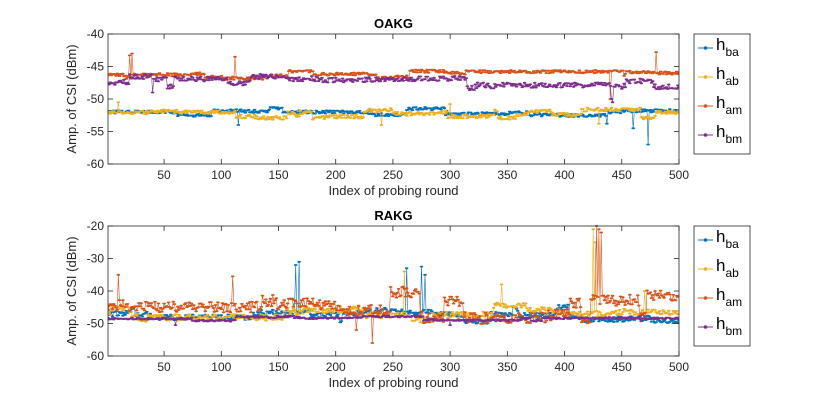 The width and height of the screenshot is (830, 405). Describe the element at coordinates (393, 215) in the screenshot. I see `chart-title: RAKG` at that location.